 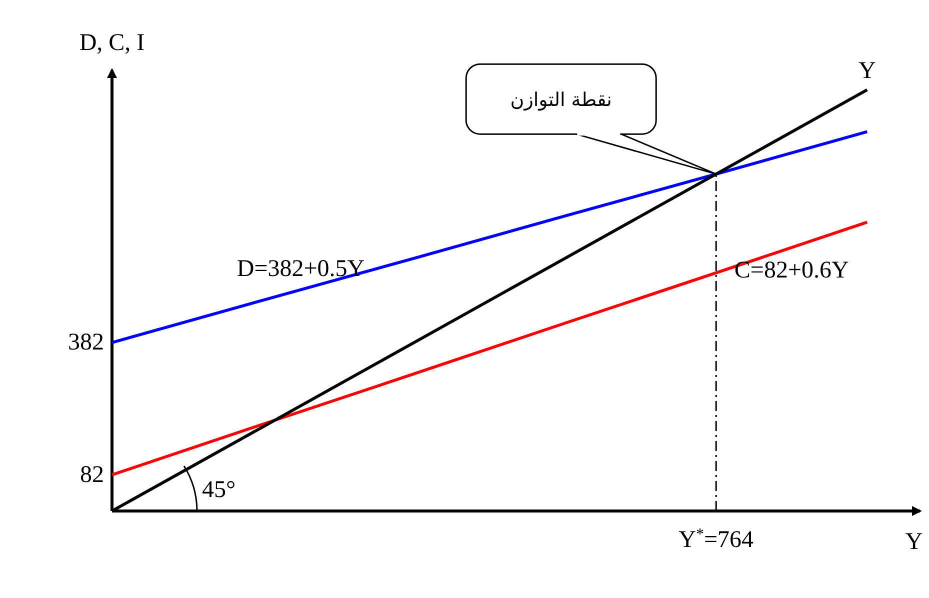 I want to click on x-axis-title: Y, so click(x=914, y=542).